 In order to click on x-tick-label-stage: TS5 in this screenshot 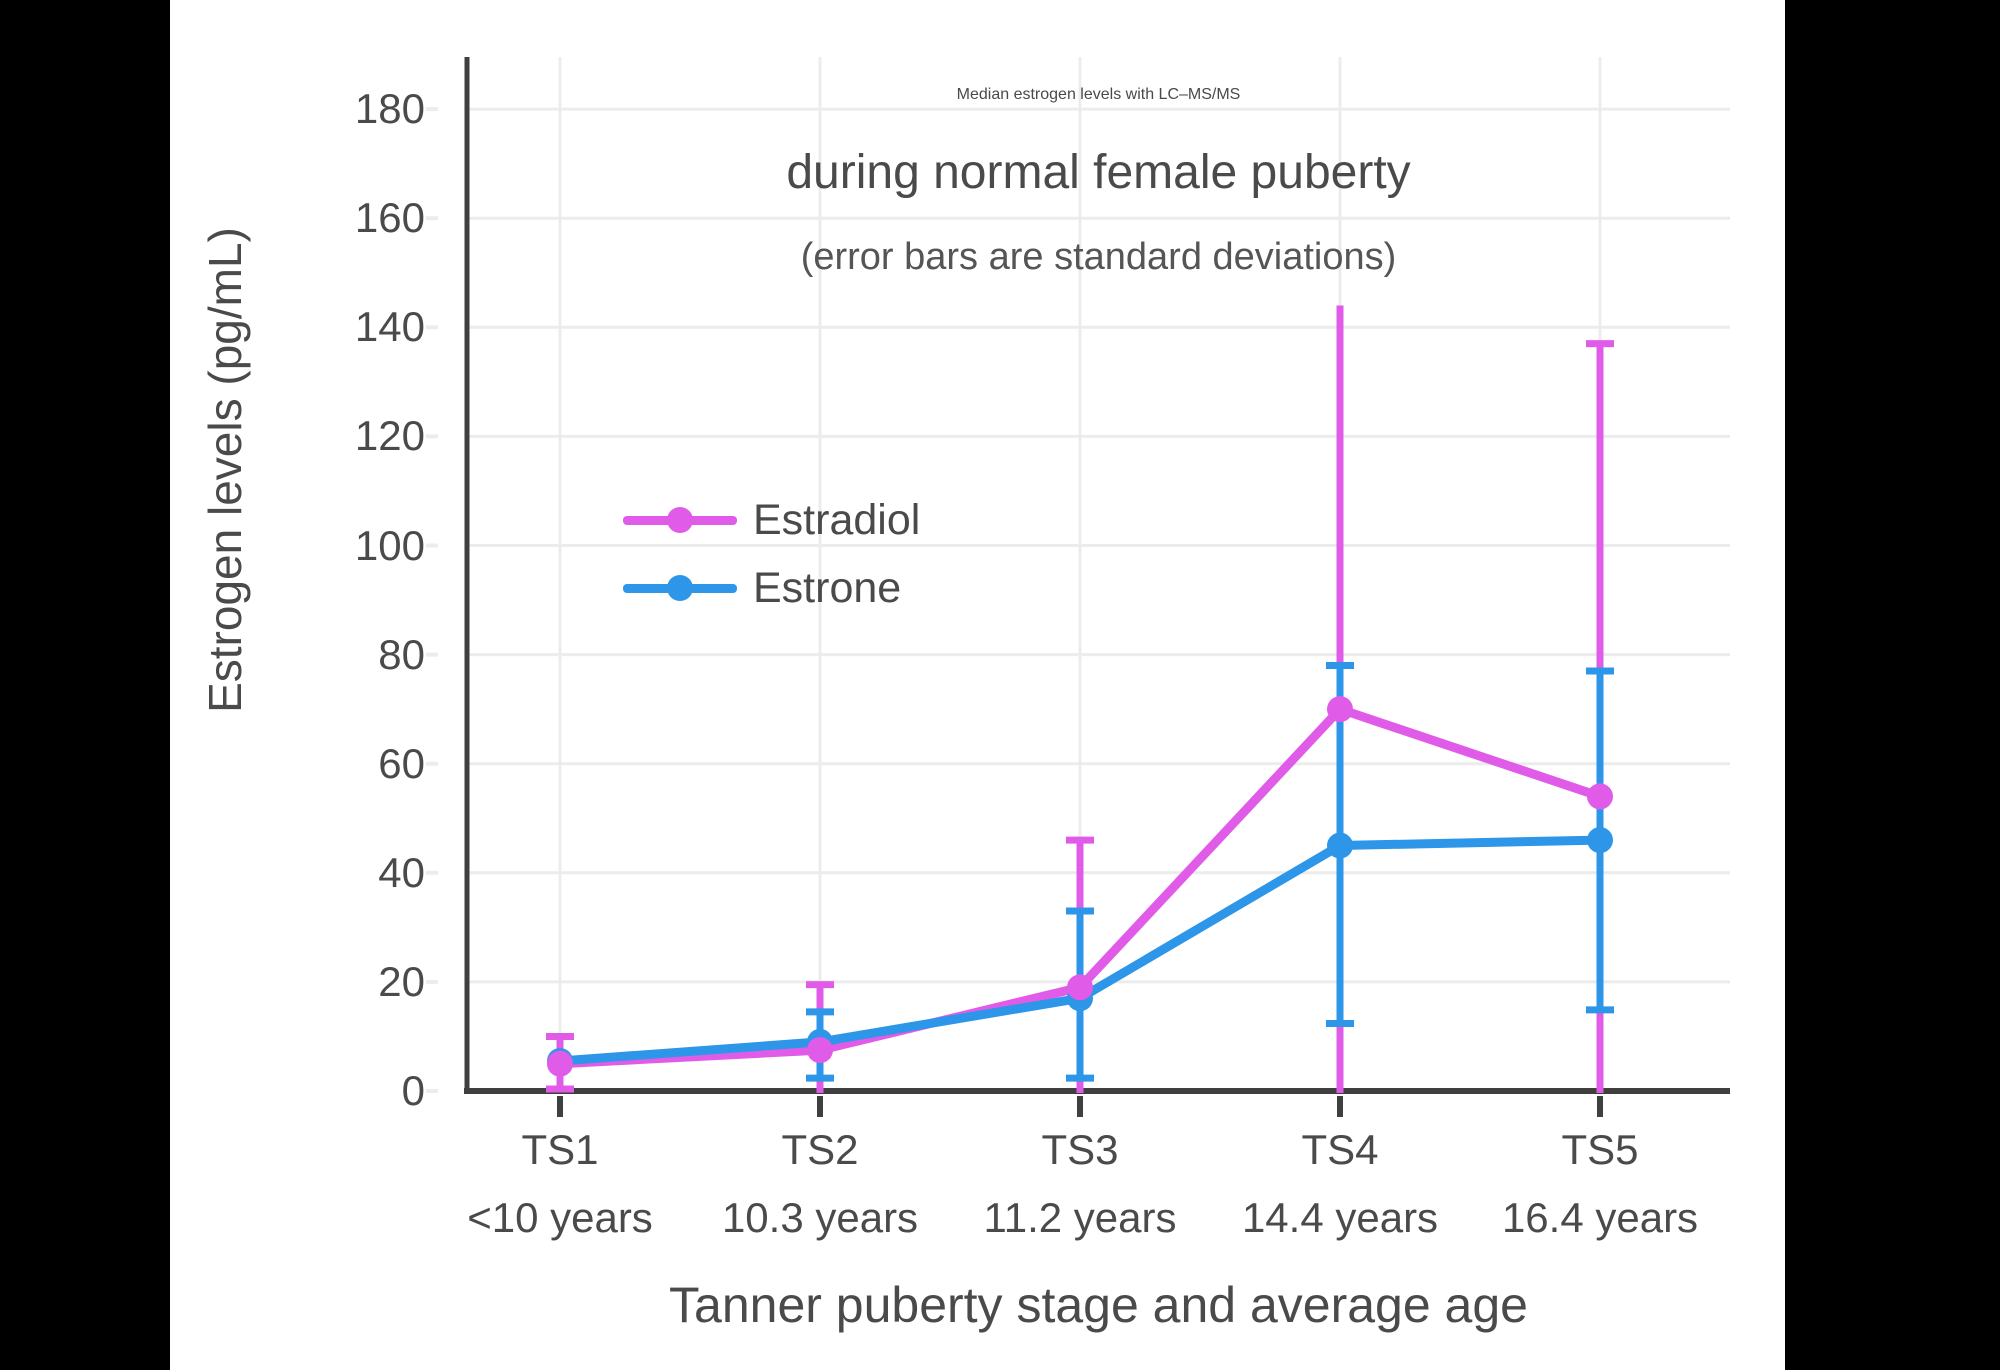, I will do `click(1600, 1149)`.